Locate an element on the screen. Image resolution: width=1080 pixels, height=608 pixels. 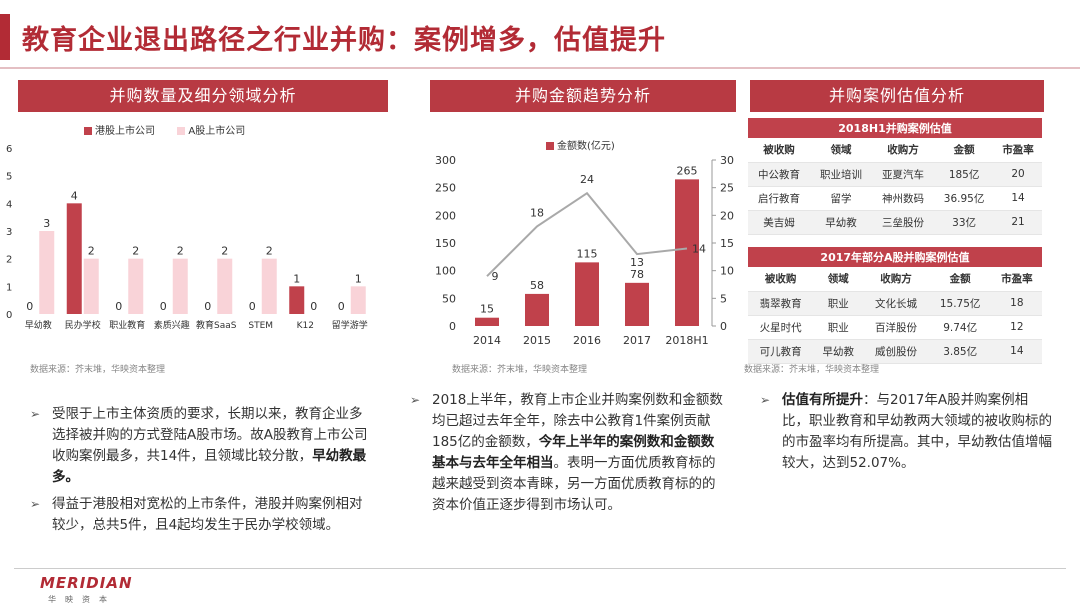
data-label: 3 is located at coordinates (46, 223).